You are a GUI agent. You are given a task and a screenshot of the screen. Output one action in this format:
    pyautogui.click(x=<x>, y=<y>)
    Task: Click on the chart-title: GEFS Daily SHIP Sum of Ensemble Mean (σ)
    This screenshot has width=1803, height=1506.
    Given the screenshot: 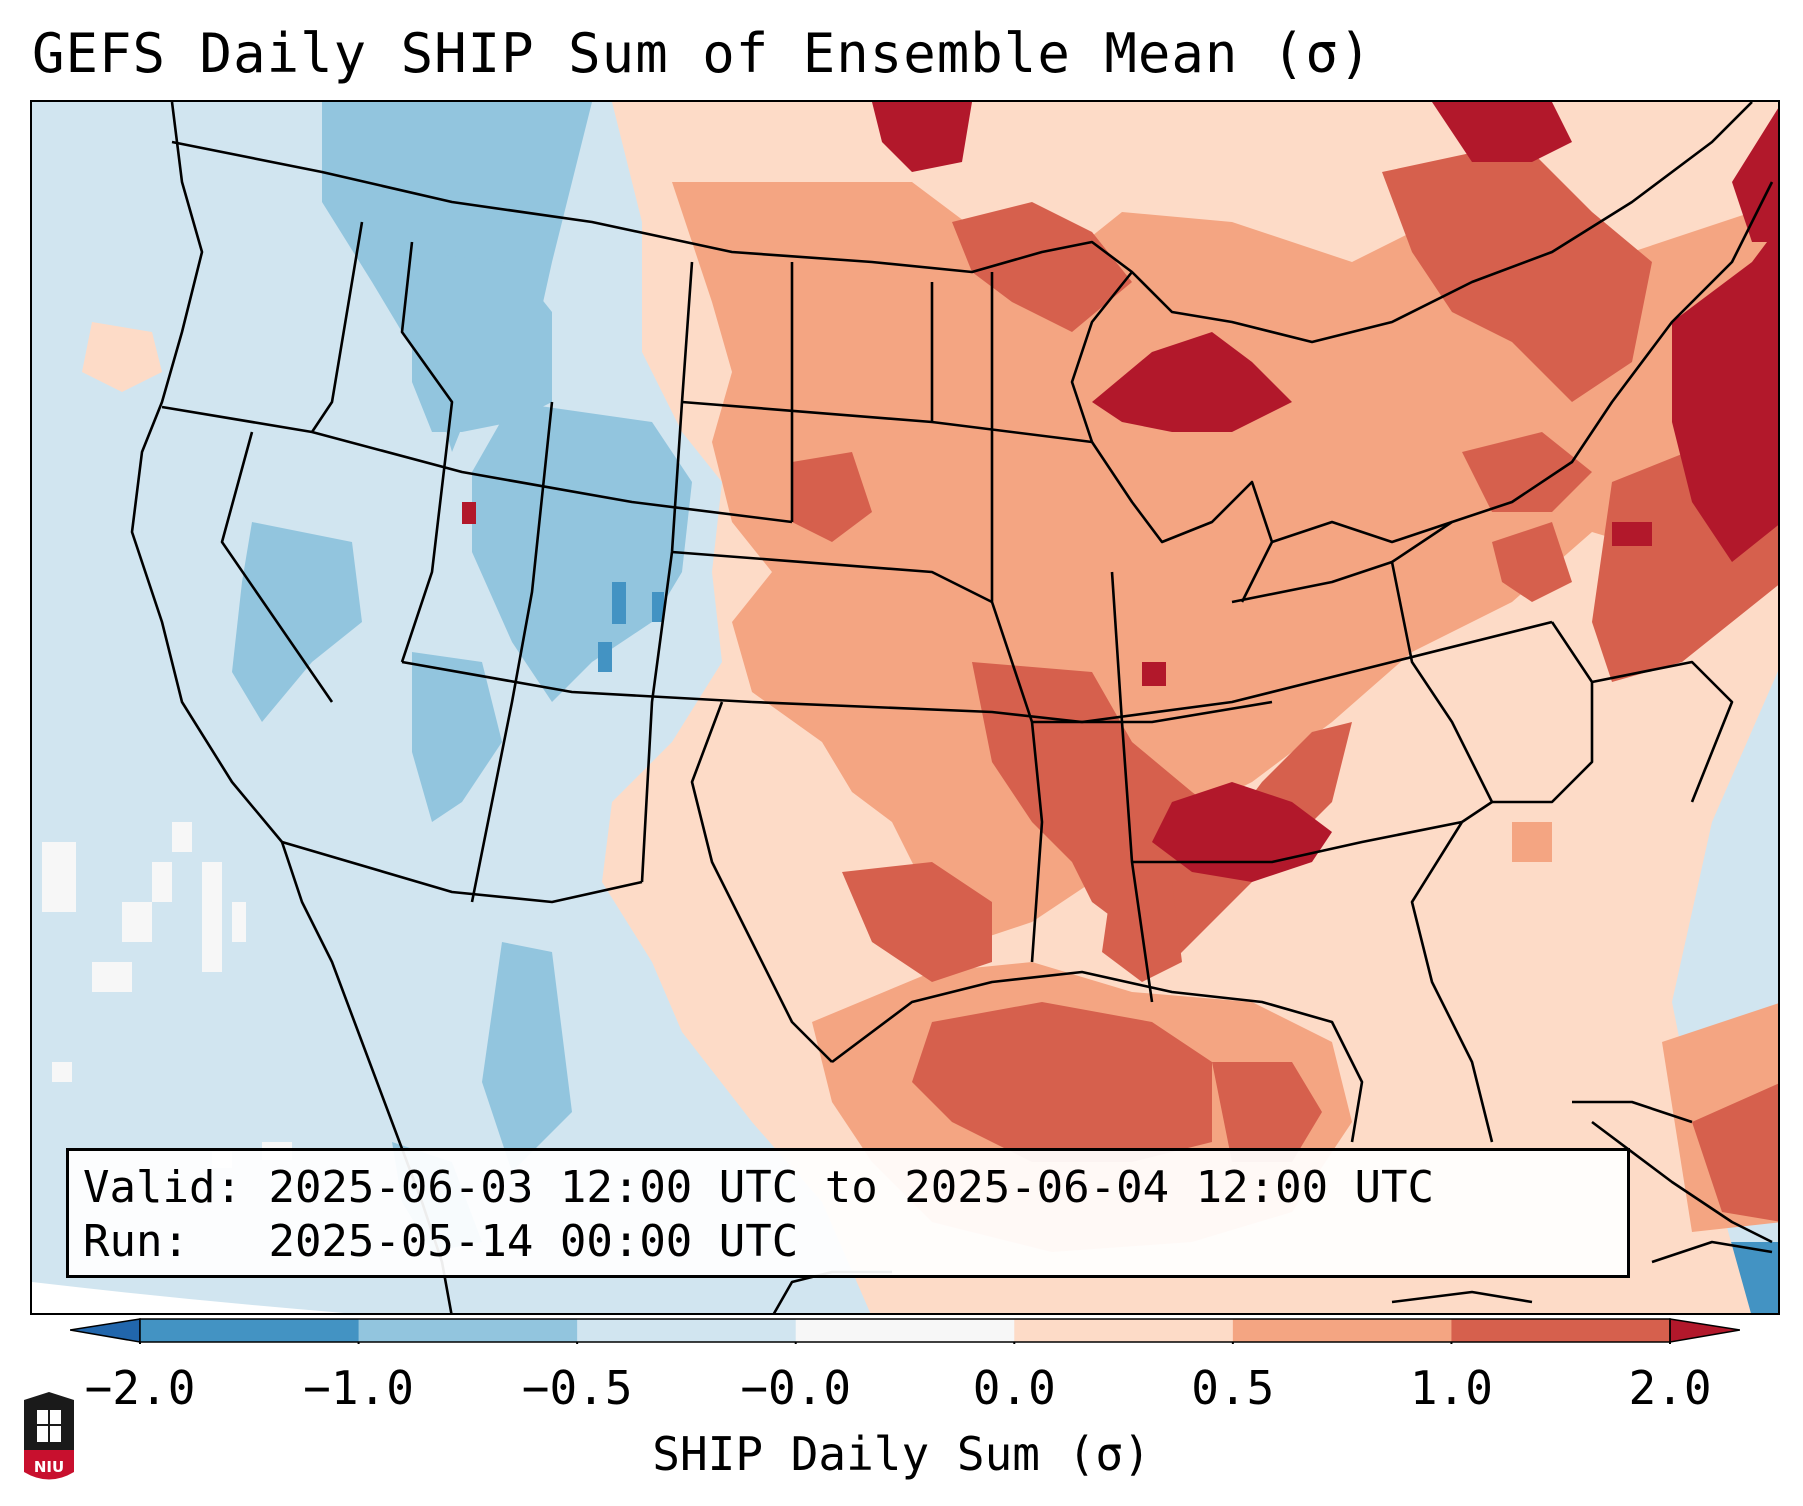 What is the action you would take?
    pyautogui.click(x=702, y=53)
    